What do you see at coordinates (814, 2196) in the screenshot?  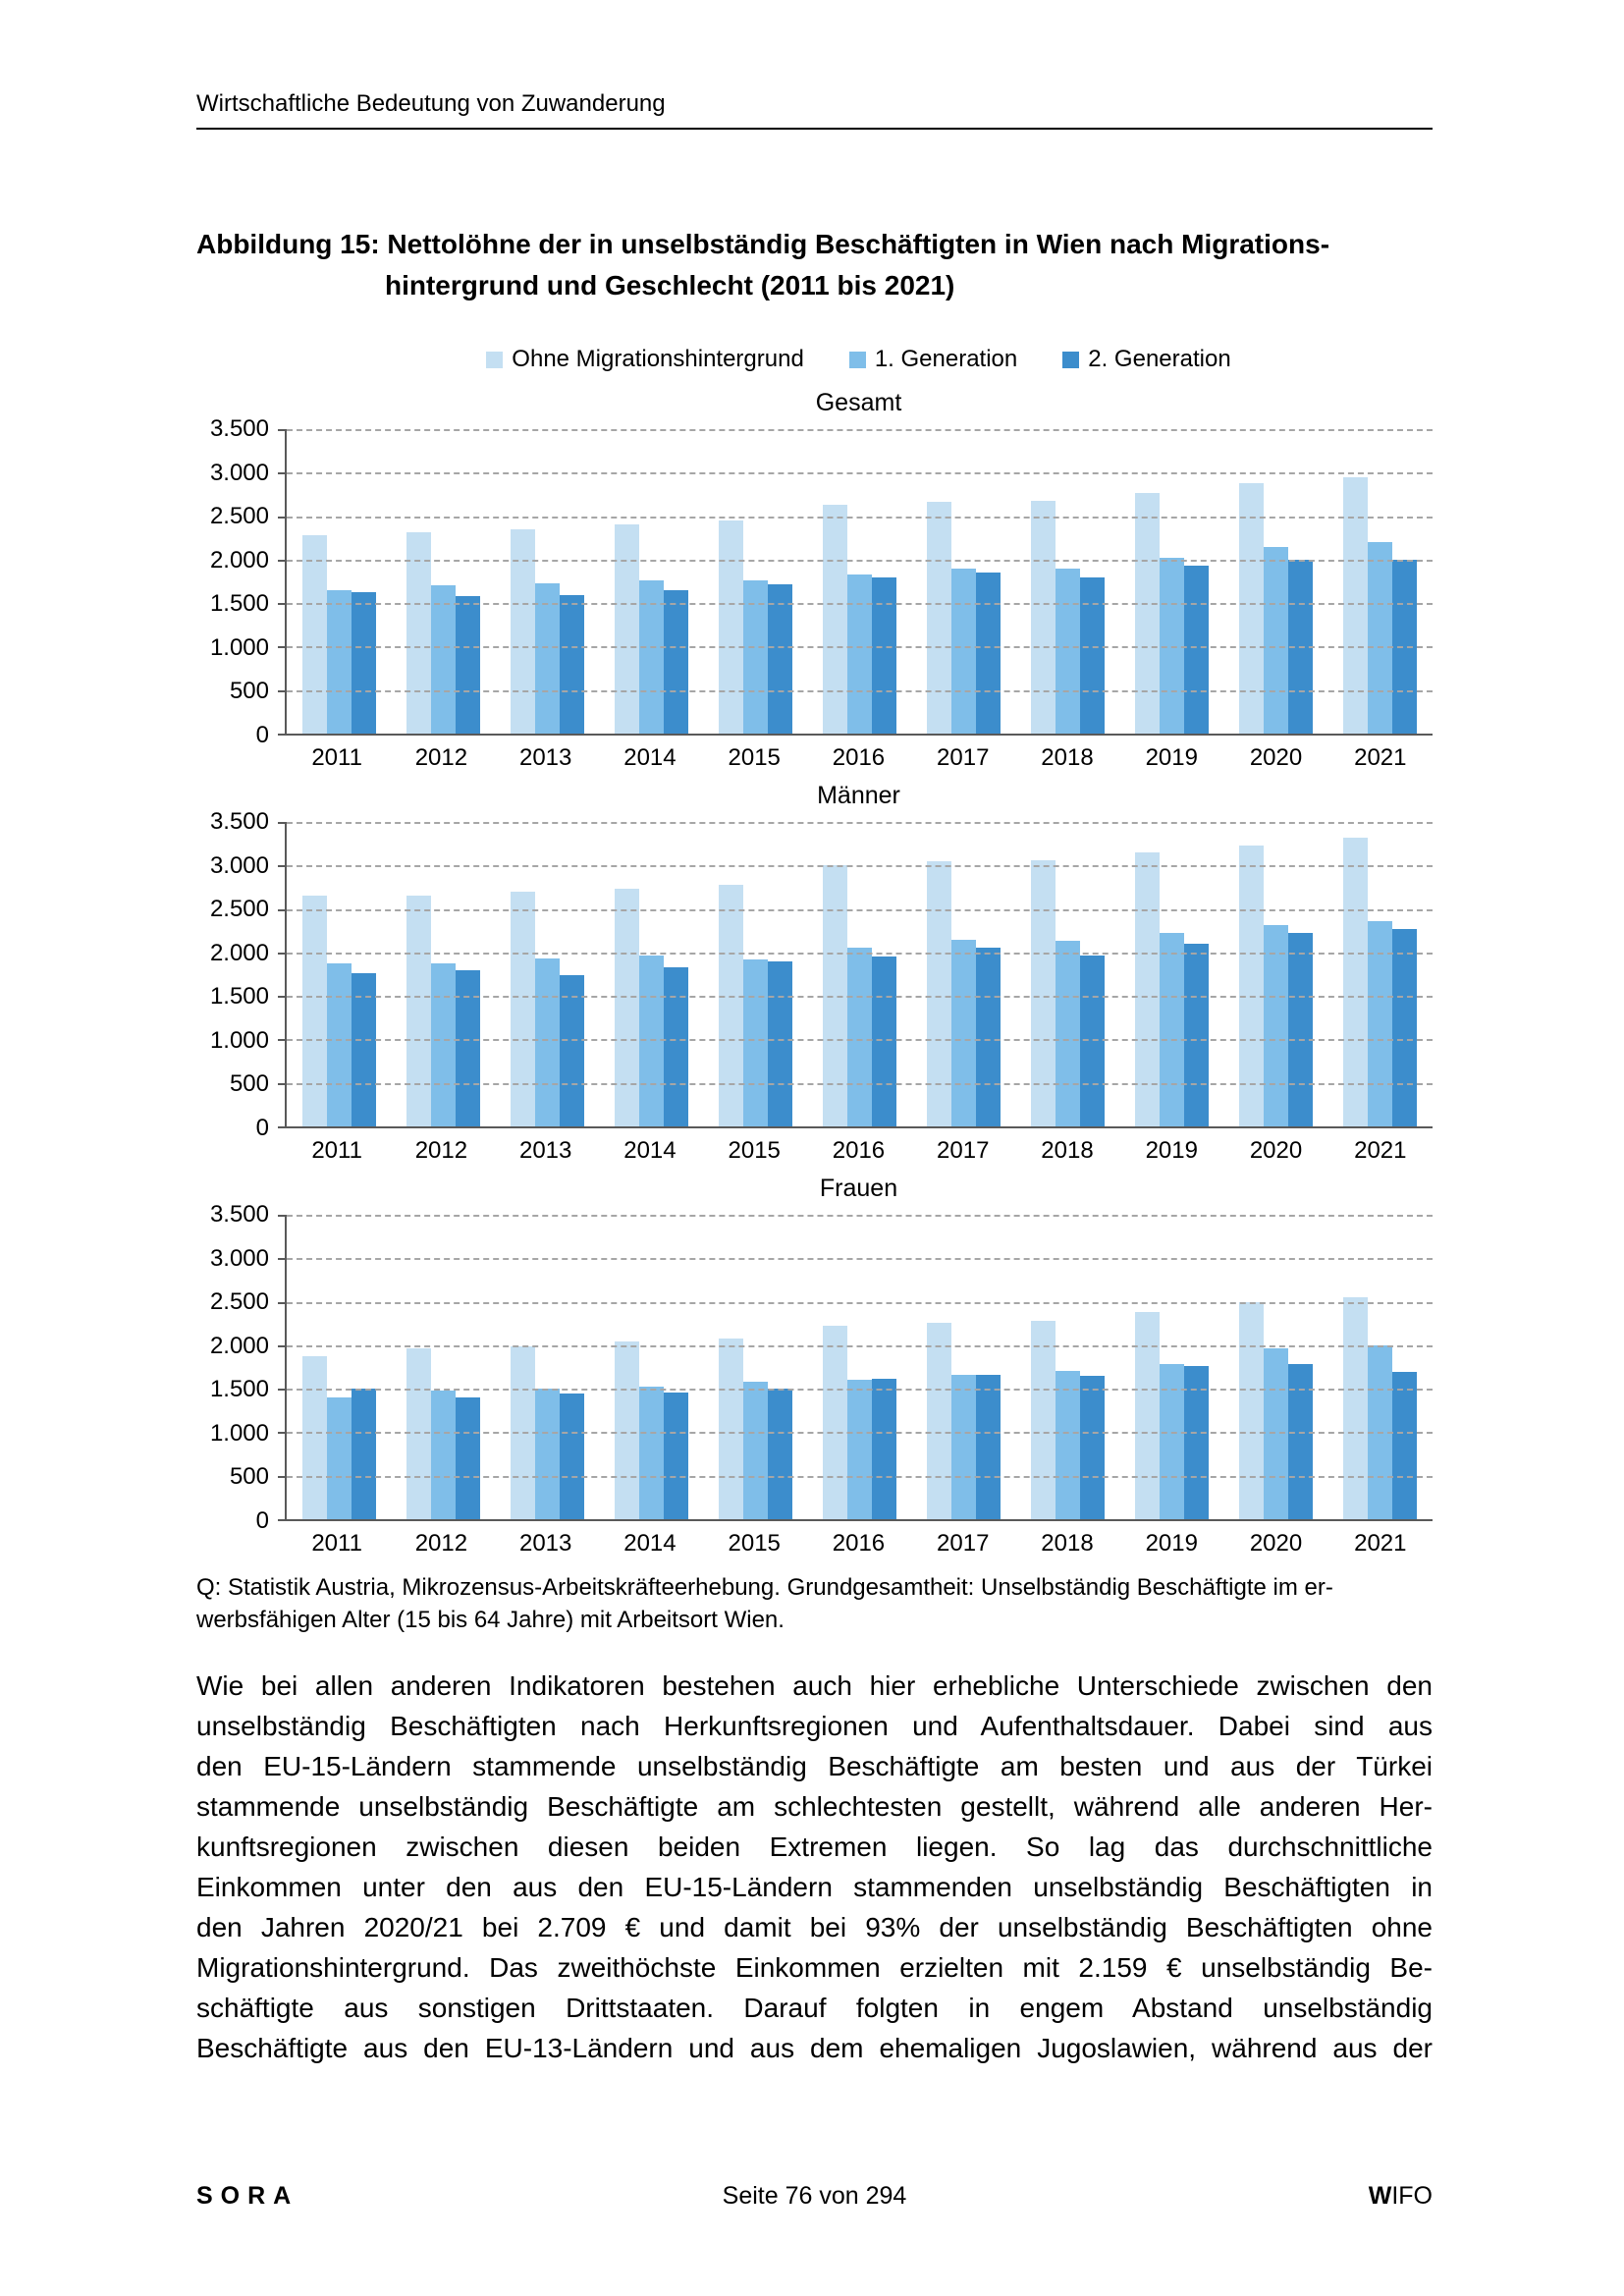 I see `footer-page-number: Seite 76 von 294` at bounding box center [814, 2196].